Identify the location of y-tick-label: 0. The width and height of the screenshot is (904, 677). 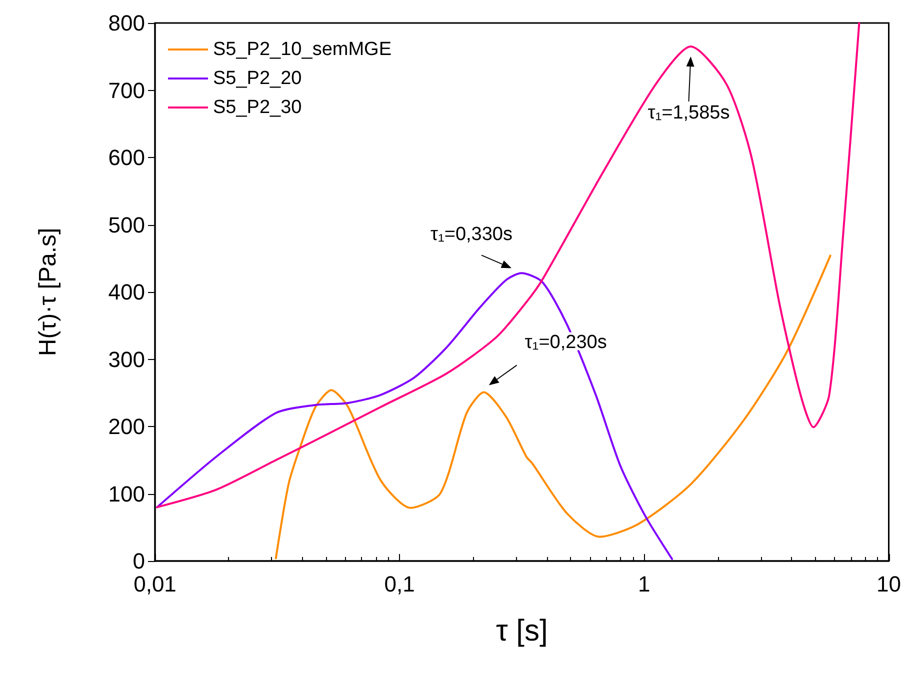
(138, 561).